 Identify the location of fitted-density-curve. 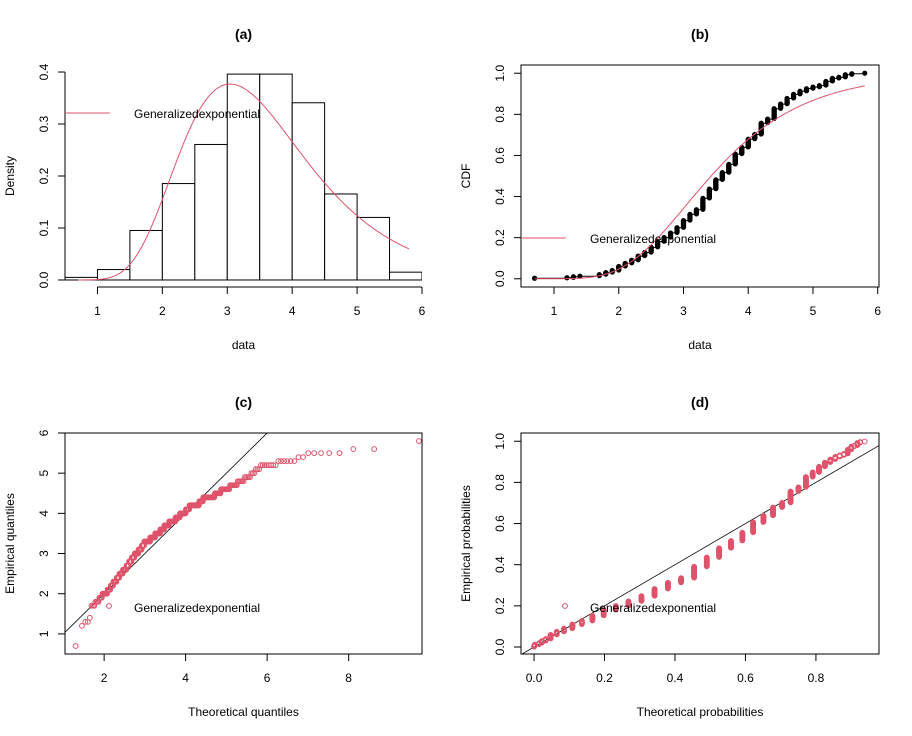
(243, 182).